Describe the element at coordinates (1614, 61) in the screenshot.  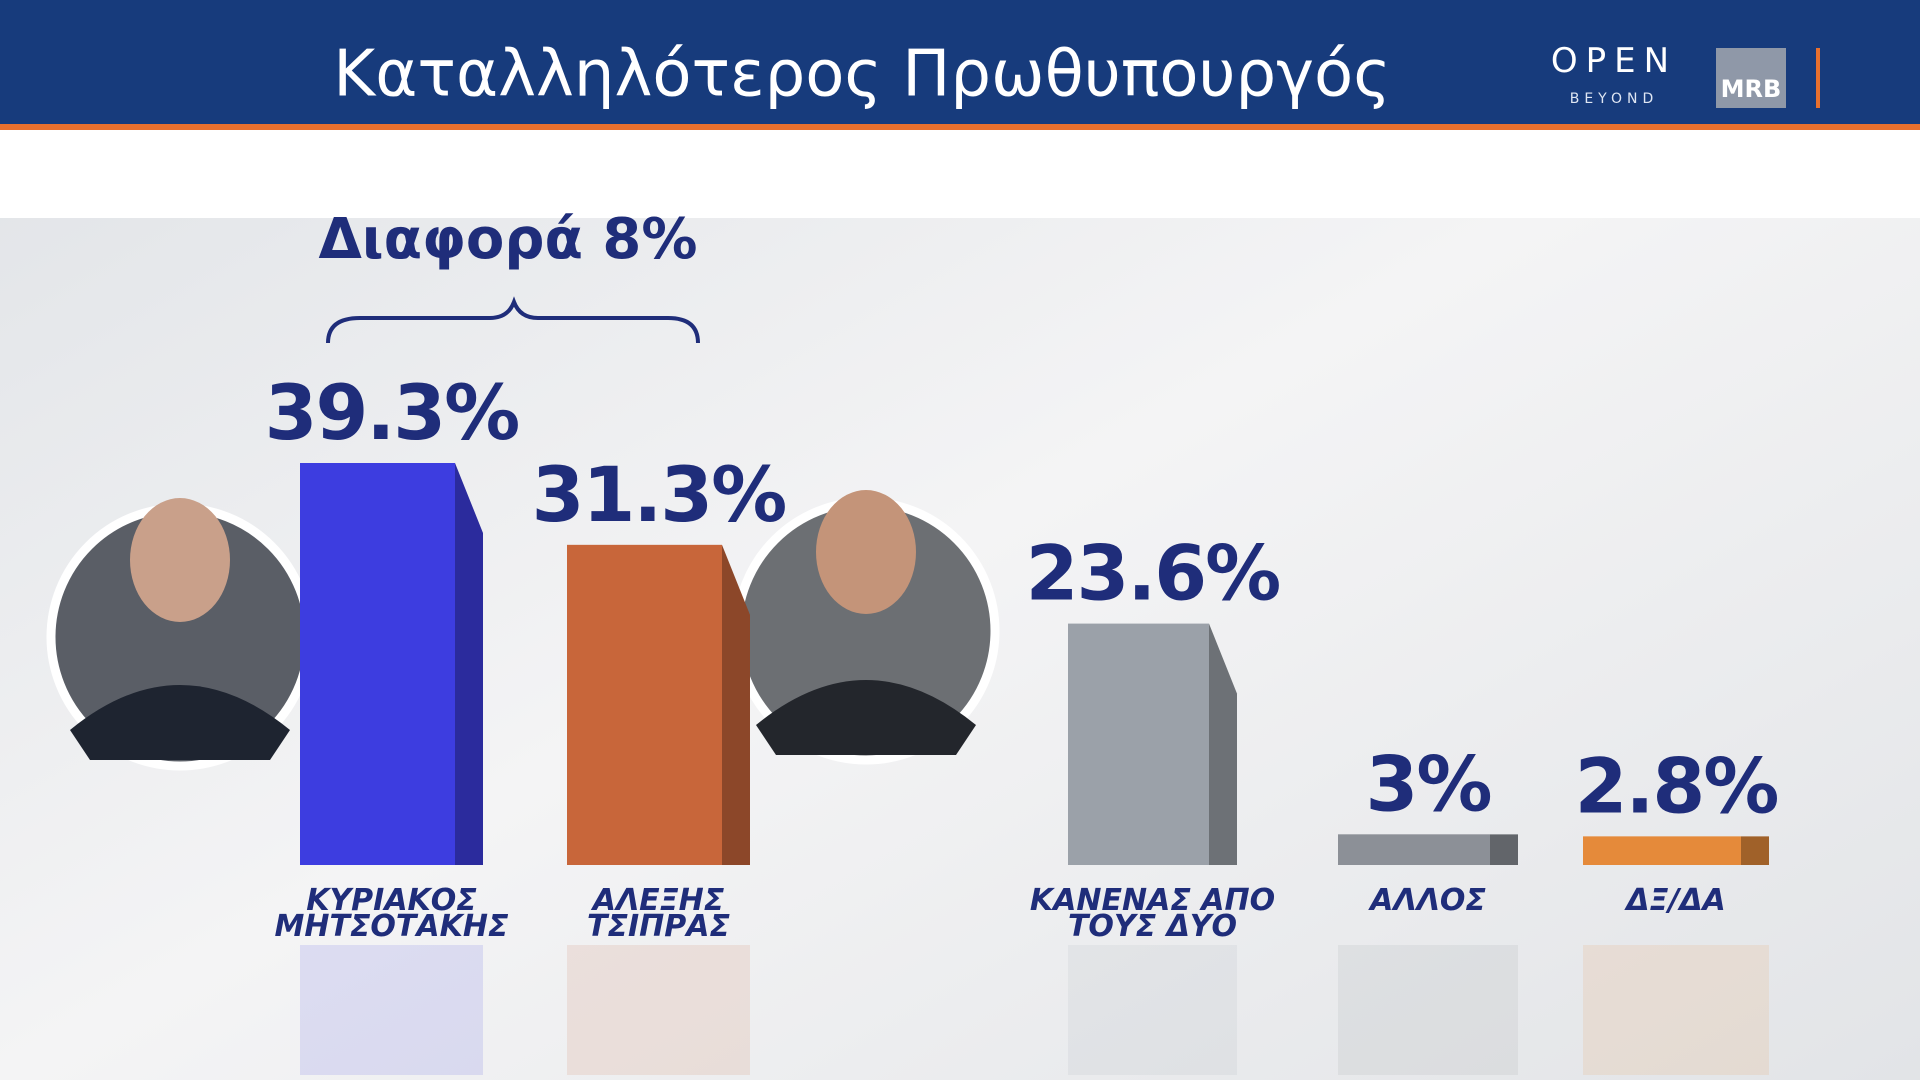
I see `logo: OPEN` at that location.